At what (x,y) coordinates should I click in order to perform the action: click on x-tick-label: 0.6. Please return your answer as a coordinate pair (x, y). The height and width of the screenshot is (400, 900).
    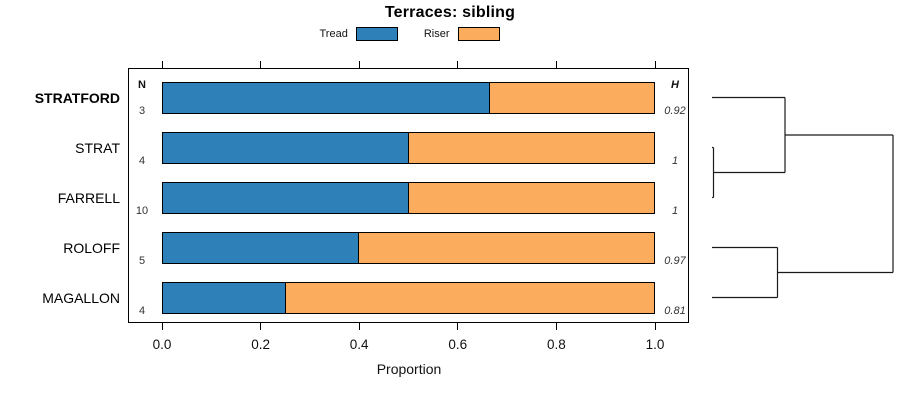
    Looking at the image, I should click on (458, 344).